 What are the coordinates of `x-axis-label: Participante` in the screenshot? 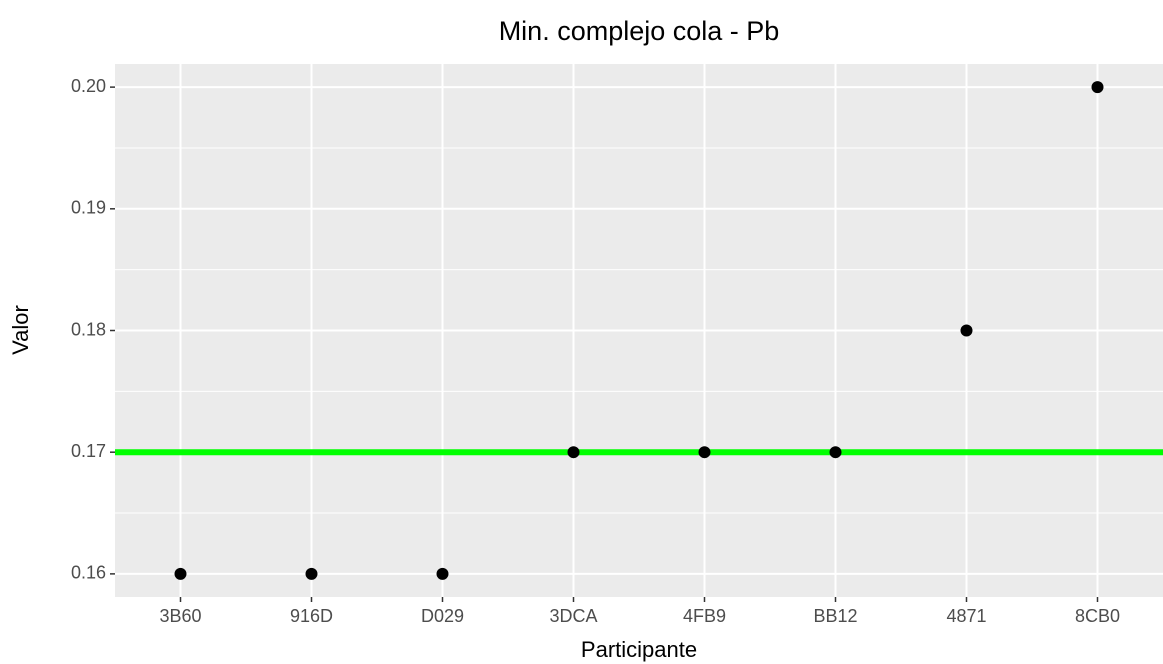 It's located at (639, 649).